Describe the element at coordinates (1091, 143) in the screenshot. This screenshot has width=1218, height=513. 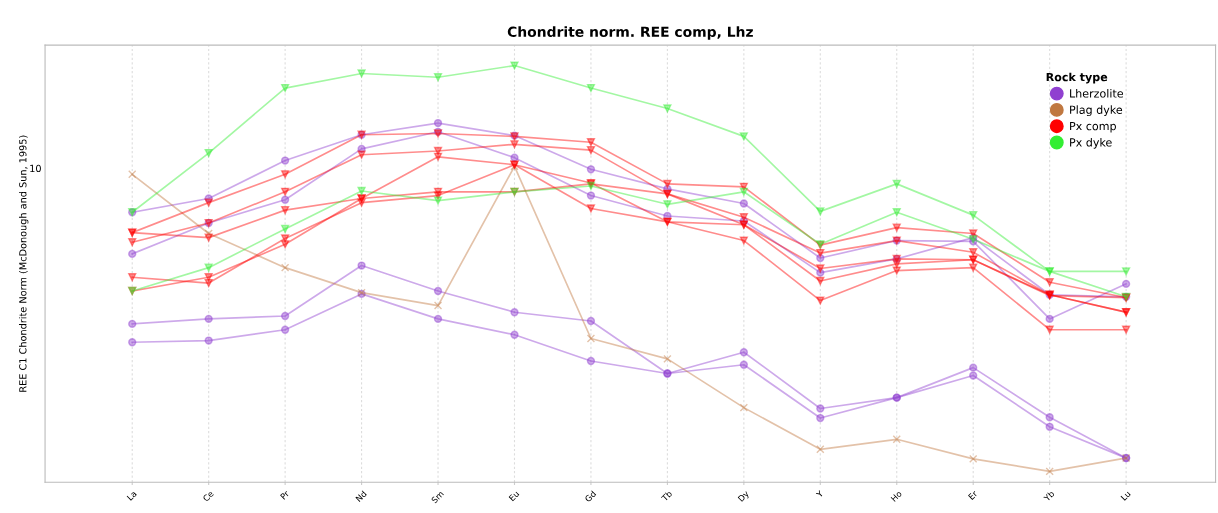
I see `legend-label: Px dyke` at that location.